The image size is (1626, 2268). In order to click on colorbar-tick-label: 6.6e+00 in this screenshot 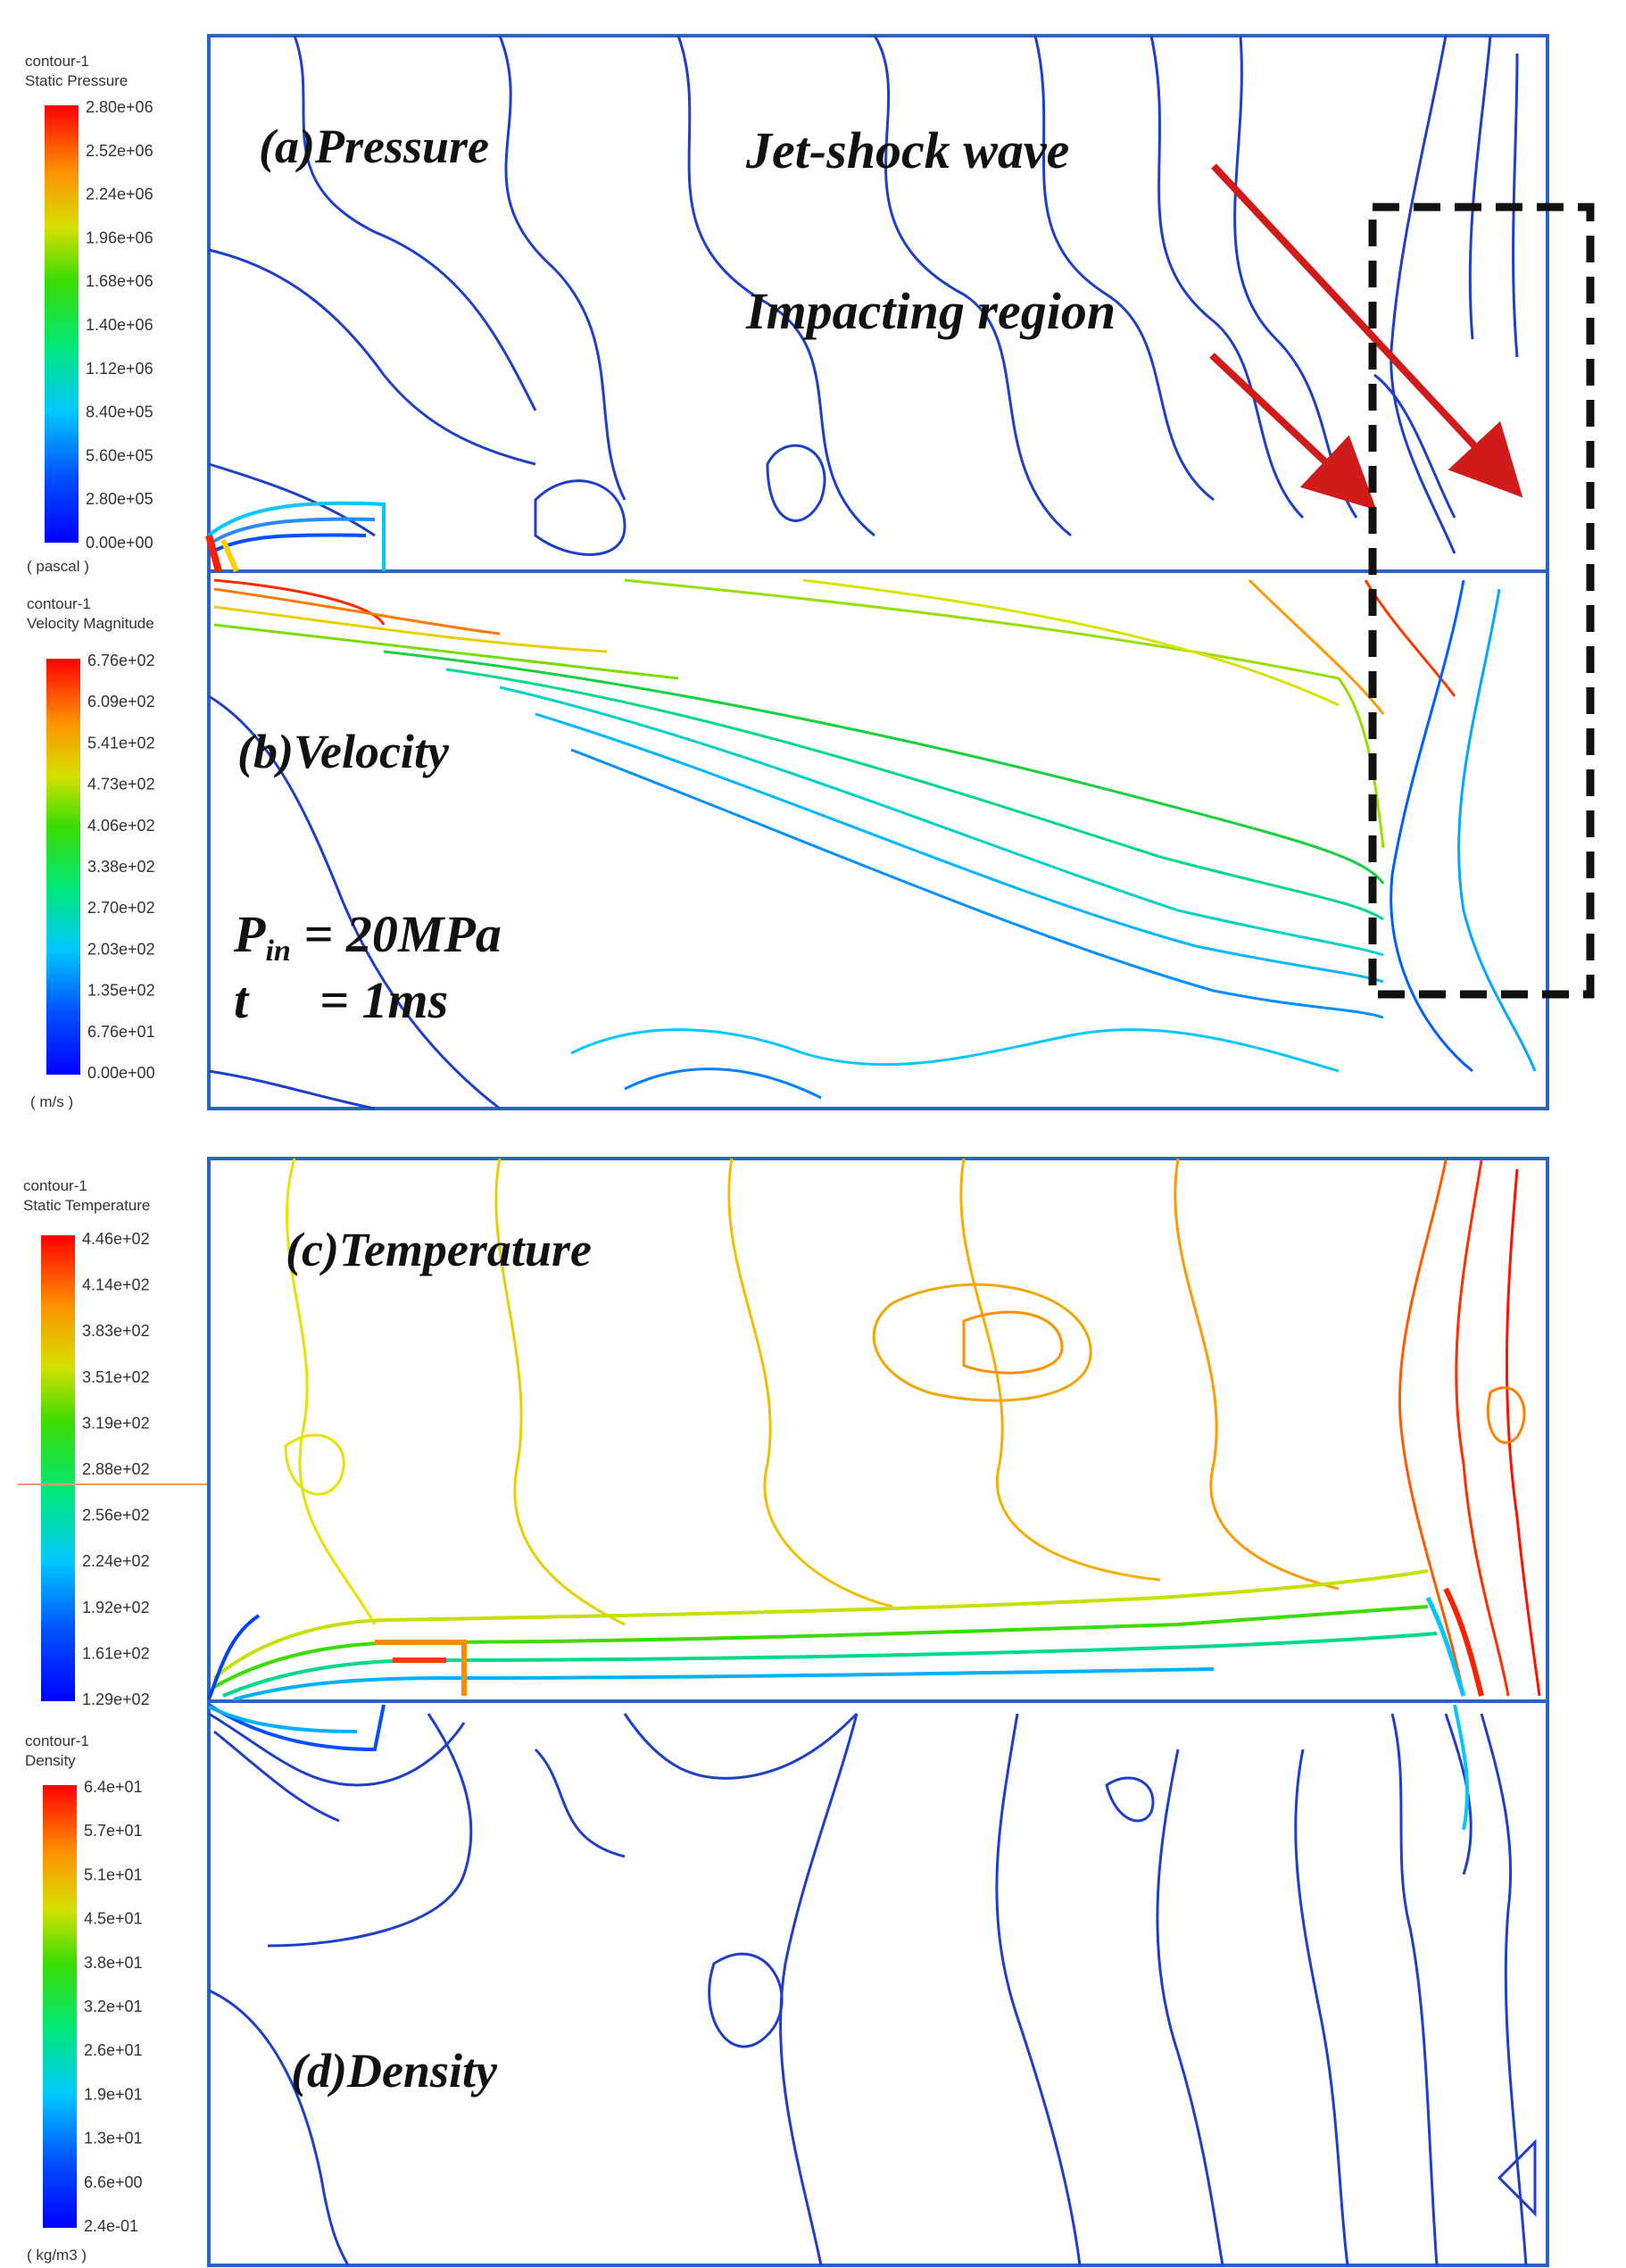, I will do `click(113, 2182)`.